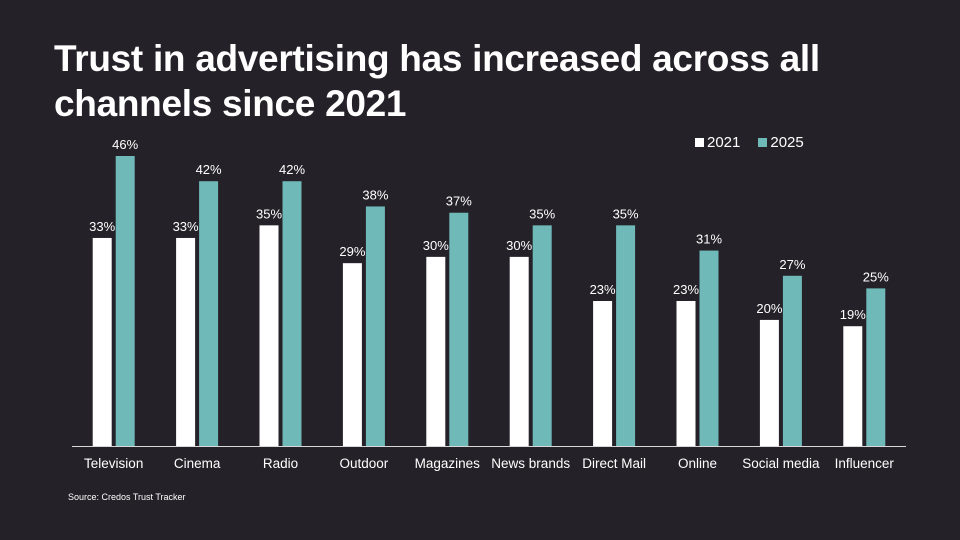  What do you see at coordinates (697, 351) in the screenshot?
I see `bar-group-online: 23% 31% Online` at bounding box center [697, 351].